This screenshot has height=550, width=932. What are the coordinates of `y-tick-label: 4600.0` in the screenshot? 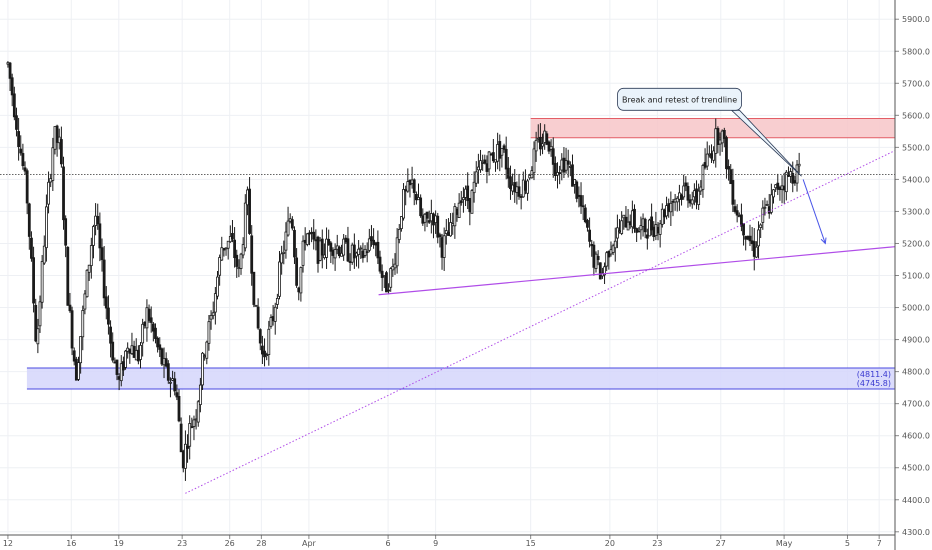 It's located at (916, 436).